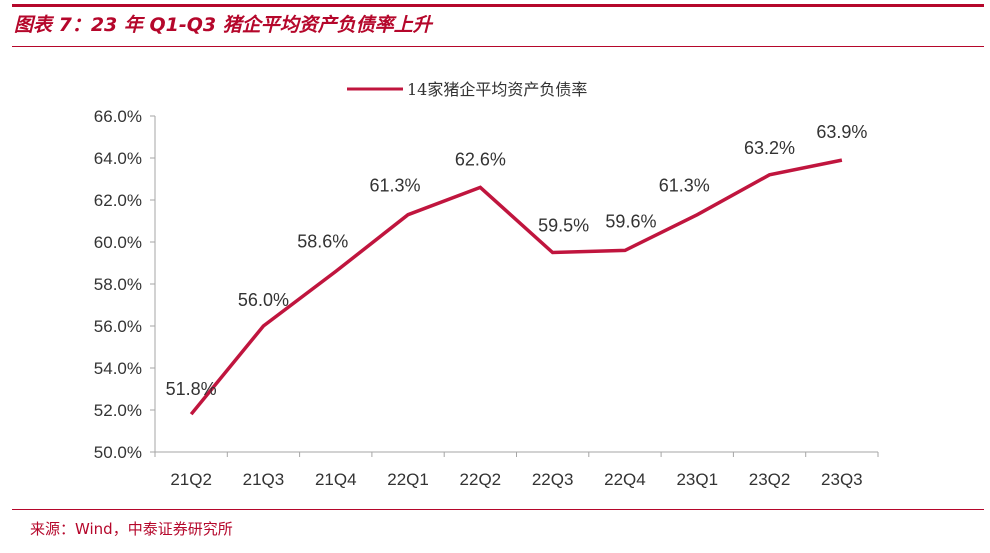  I want to click on x-tick-label: 23Q2, so click(770, 479).